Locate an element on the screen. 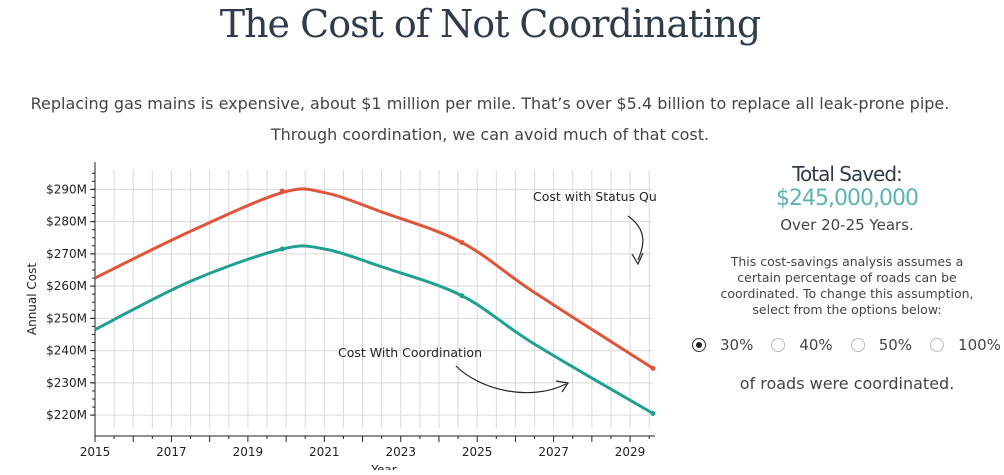 Image resolution: width=1004 pixels, height=475 pixels. y-tick-label: $260M is located at coordinates (66, 286).